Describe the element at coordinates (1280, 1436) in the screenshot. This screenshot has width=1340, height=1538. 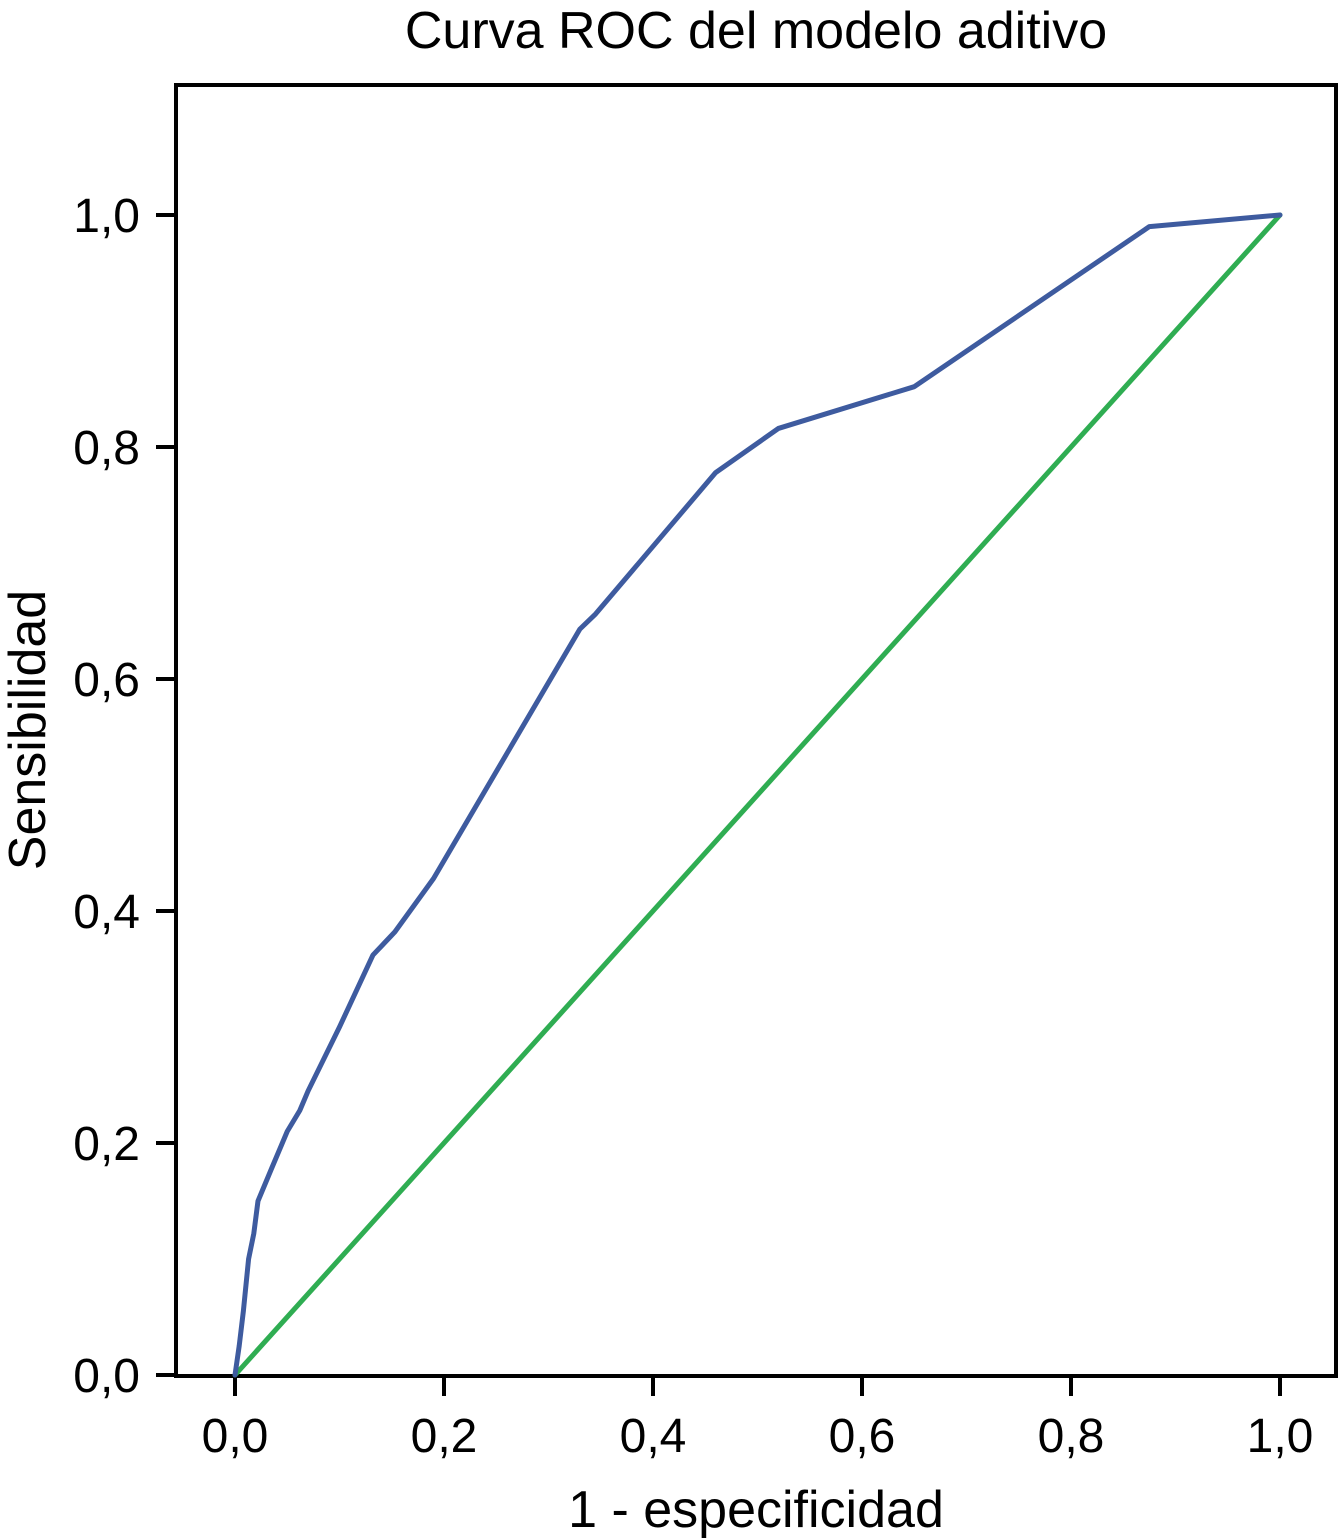
I see `x-tick-label: 1,0` at that location.